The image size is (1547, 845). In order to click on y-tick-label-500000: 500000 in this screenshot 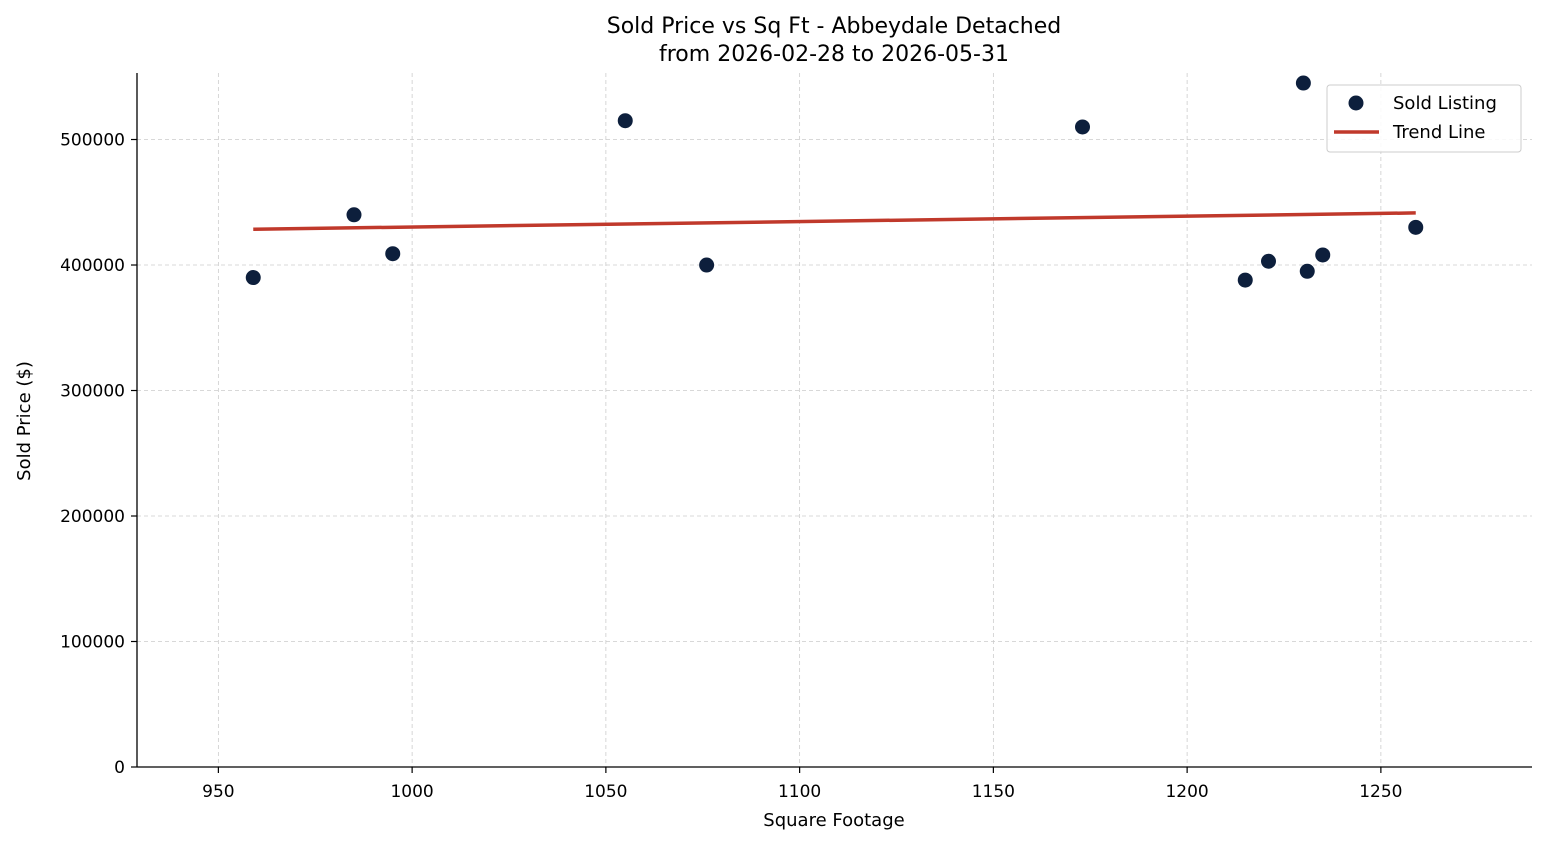, I will do `click(92, 141)`.